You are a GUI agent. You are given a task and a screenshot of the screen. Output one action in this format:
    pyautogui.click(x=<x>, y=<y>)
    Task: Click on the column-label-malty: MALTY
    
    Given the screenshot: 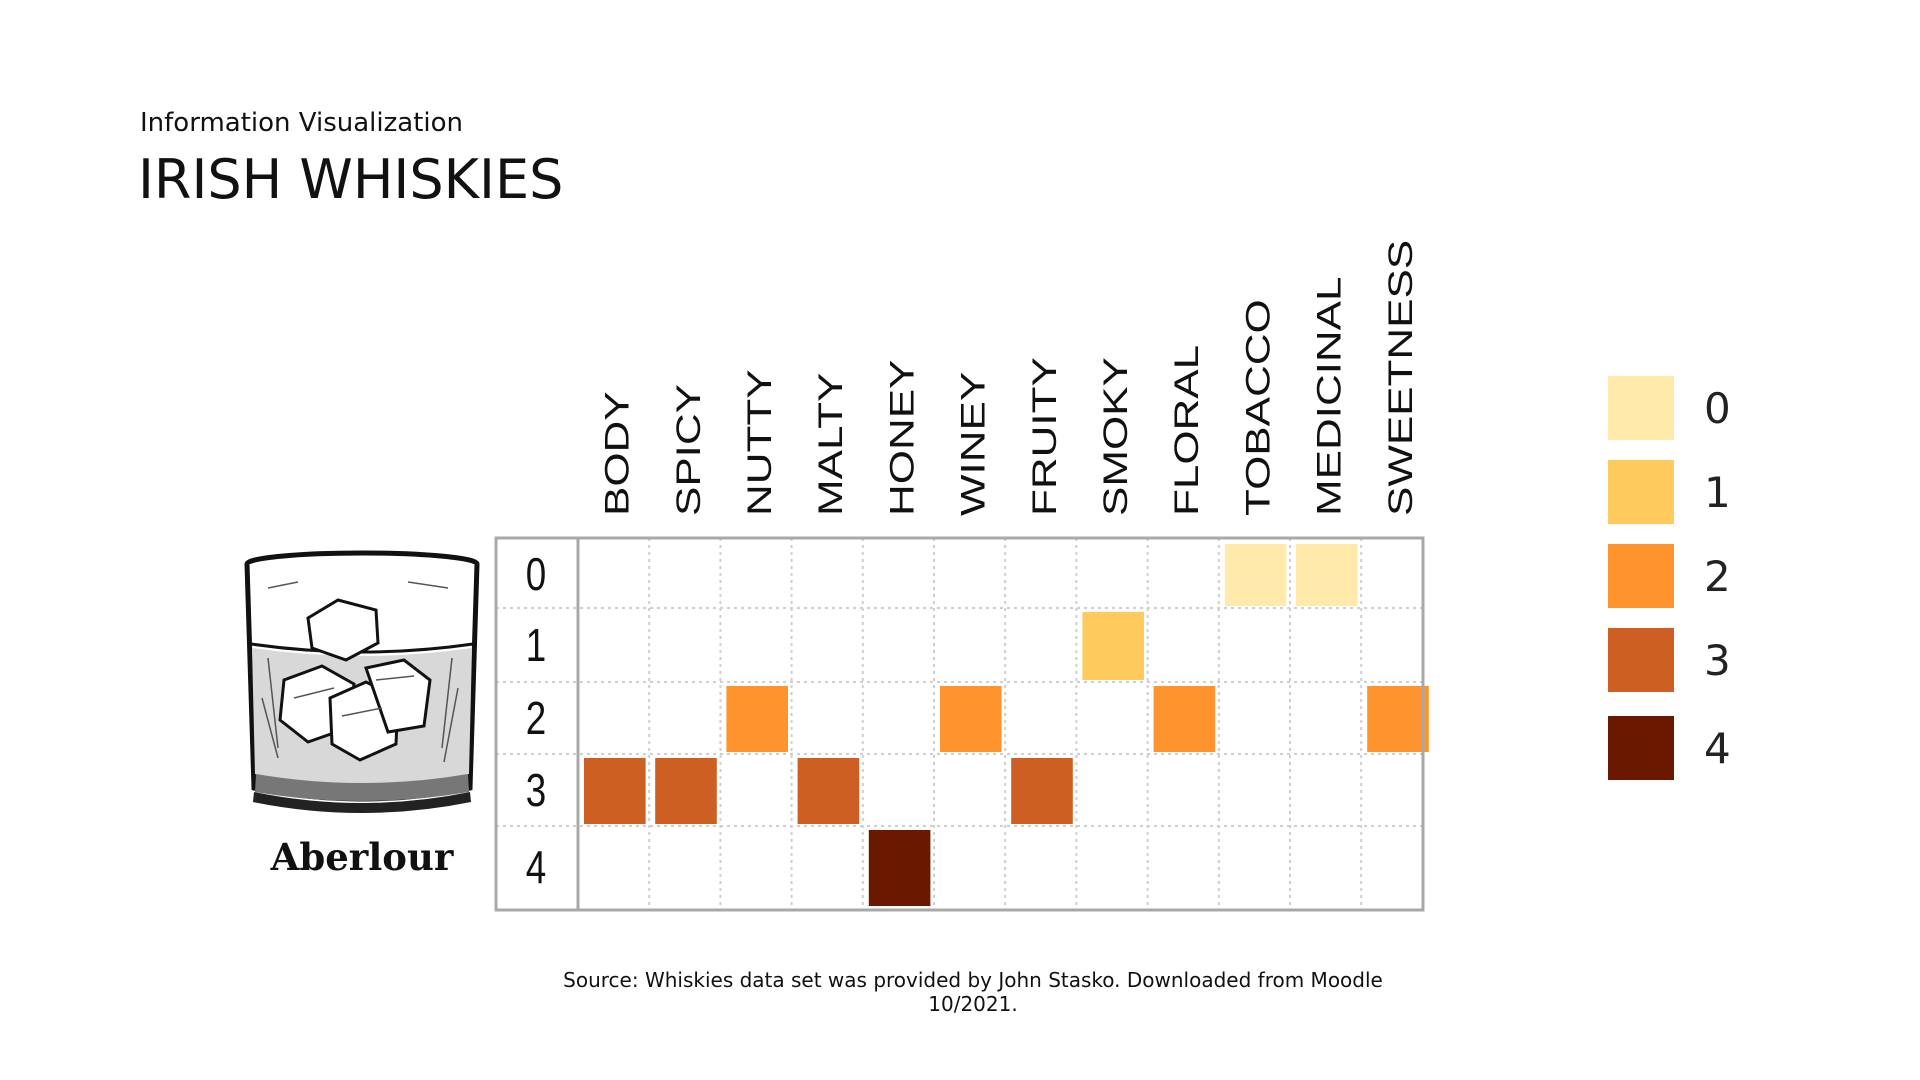 What is the action you would take?
    pyautogui.click(x=831, y=444)
    